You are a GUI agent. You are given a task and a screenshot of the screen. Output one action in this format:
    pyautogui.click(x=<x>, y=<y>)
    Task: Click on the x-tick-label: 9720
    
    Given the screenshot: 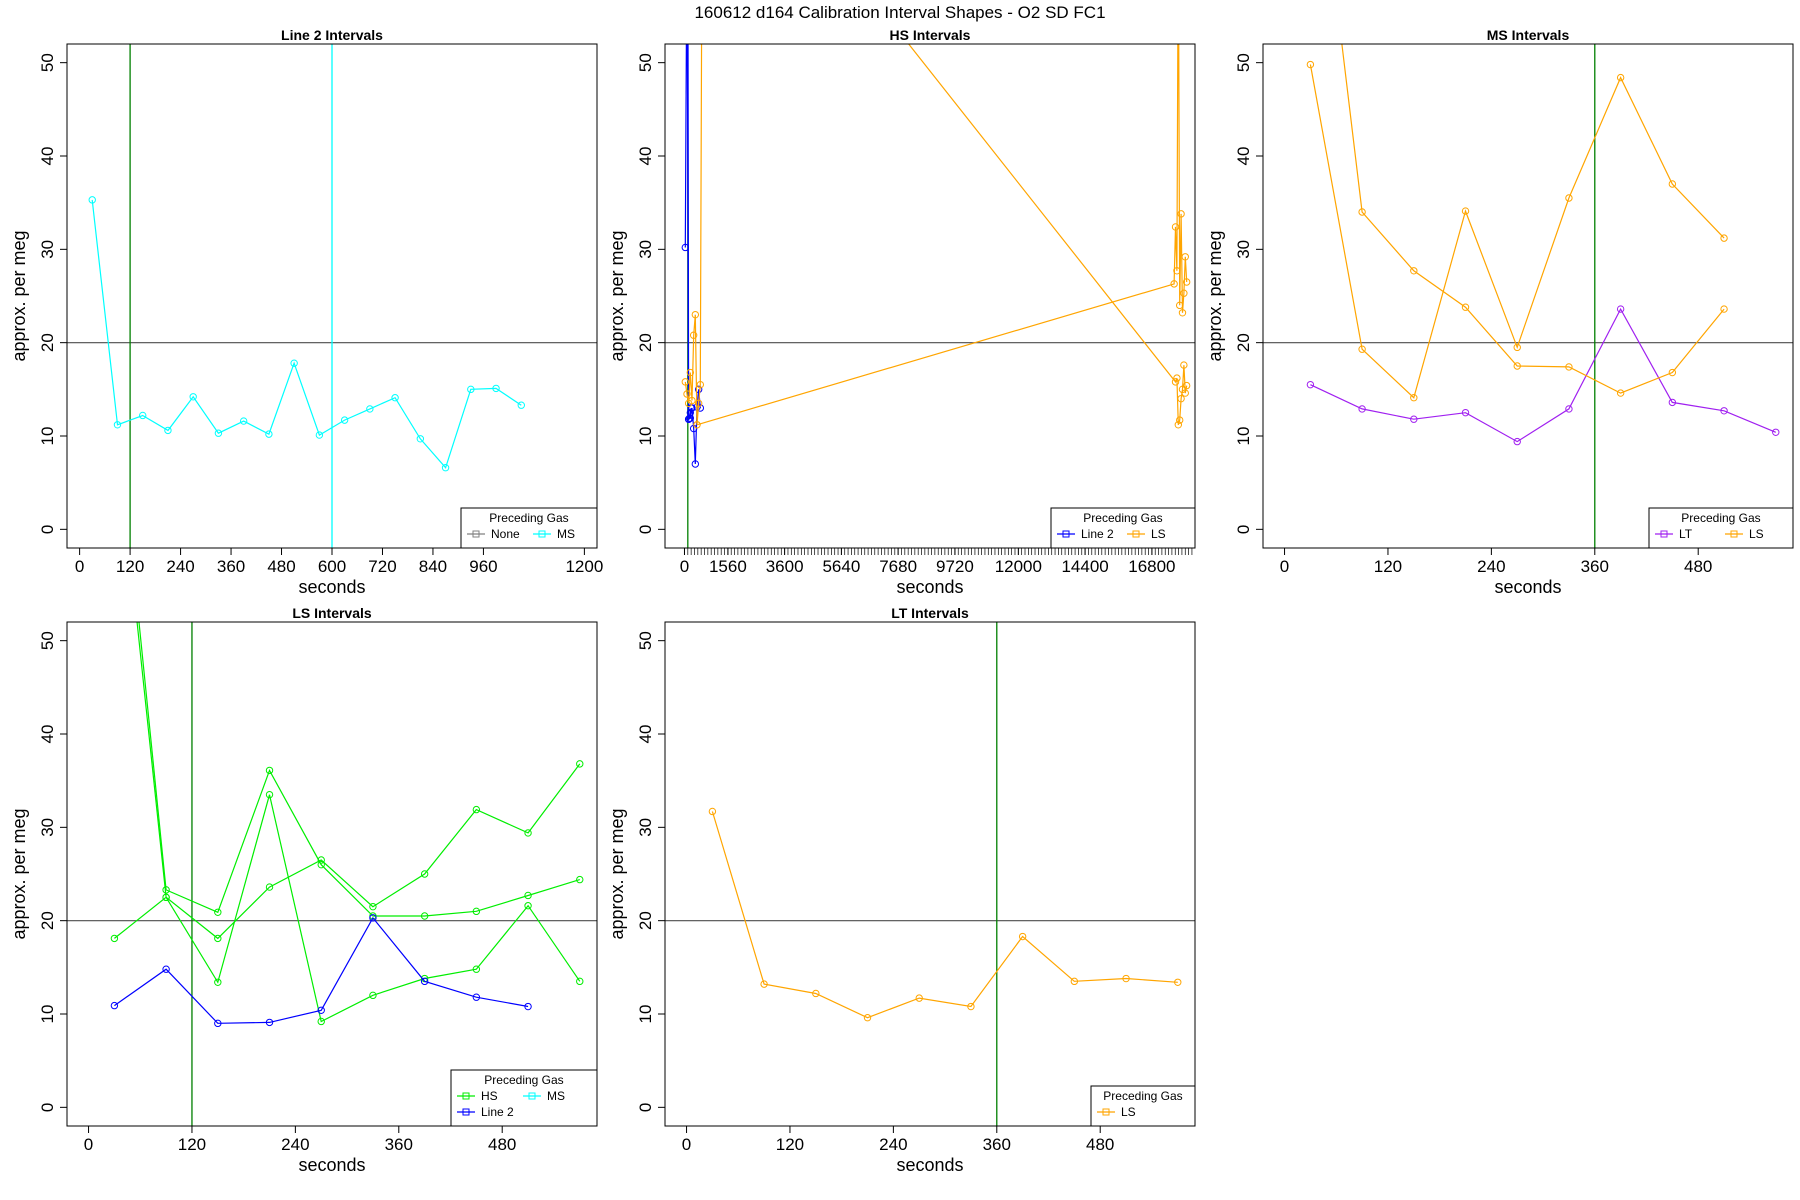 What is the action you would take?
    pyautogui.click(x=955, y=566)
    